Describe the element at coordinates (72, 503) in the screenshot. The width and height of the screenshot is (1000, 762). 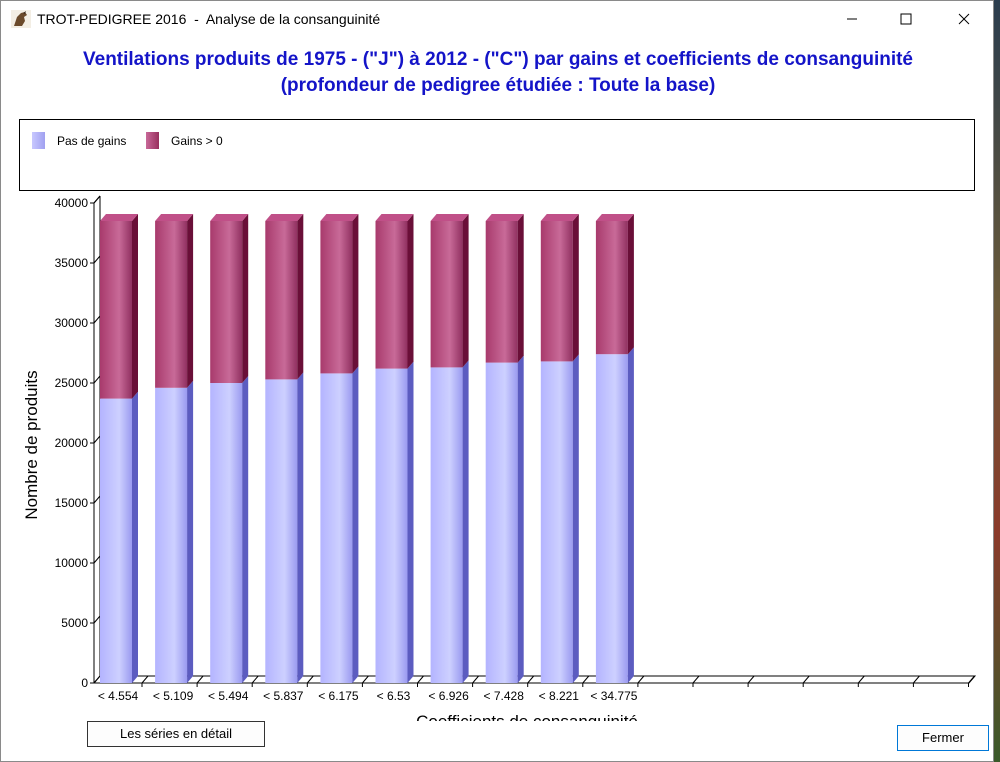
I see `y-tick-label: 15000` at that location.